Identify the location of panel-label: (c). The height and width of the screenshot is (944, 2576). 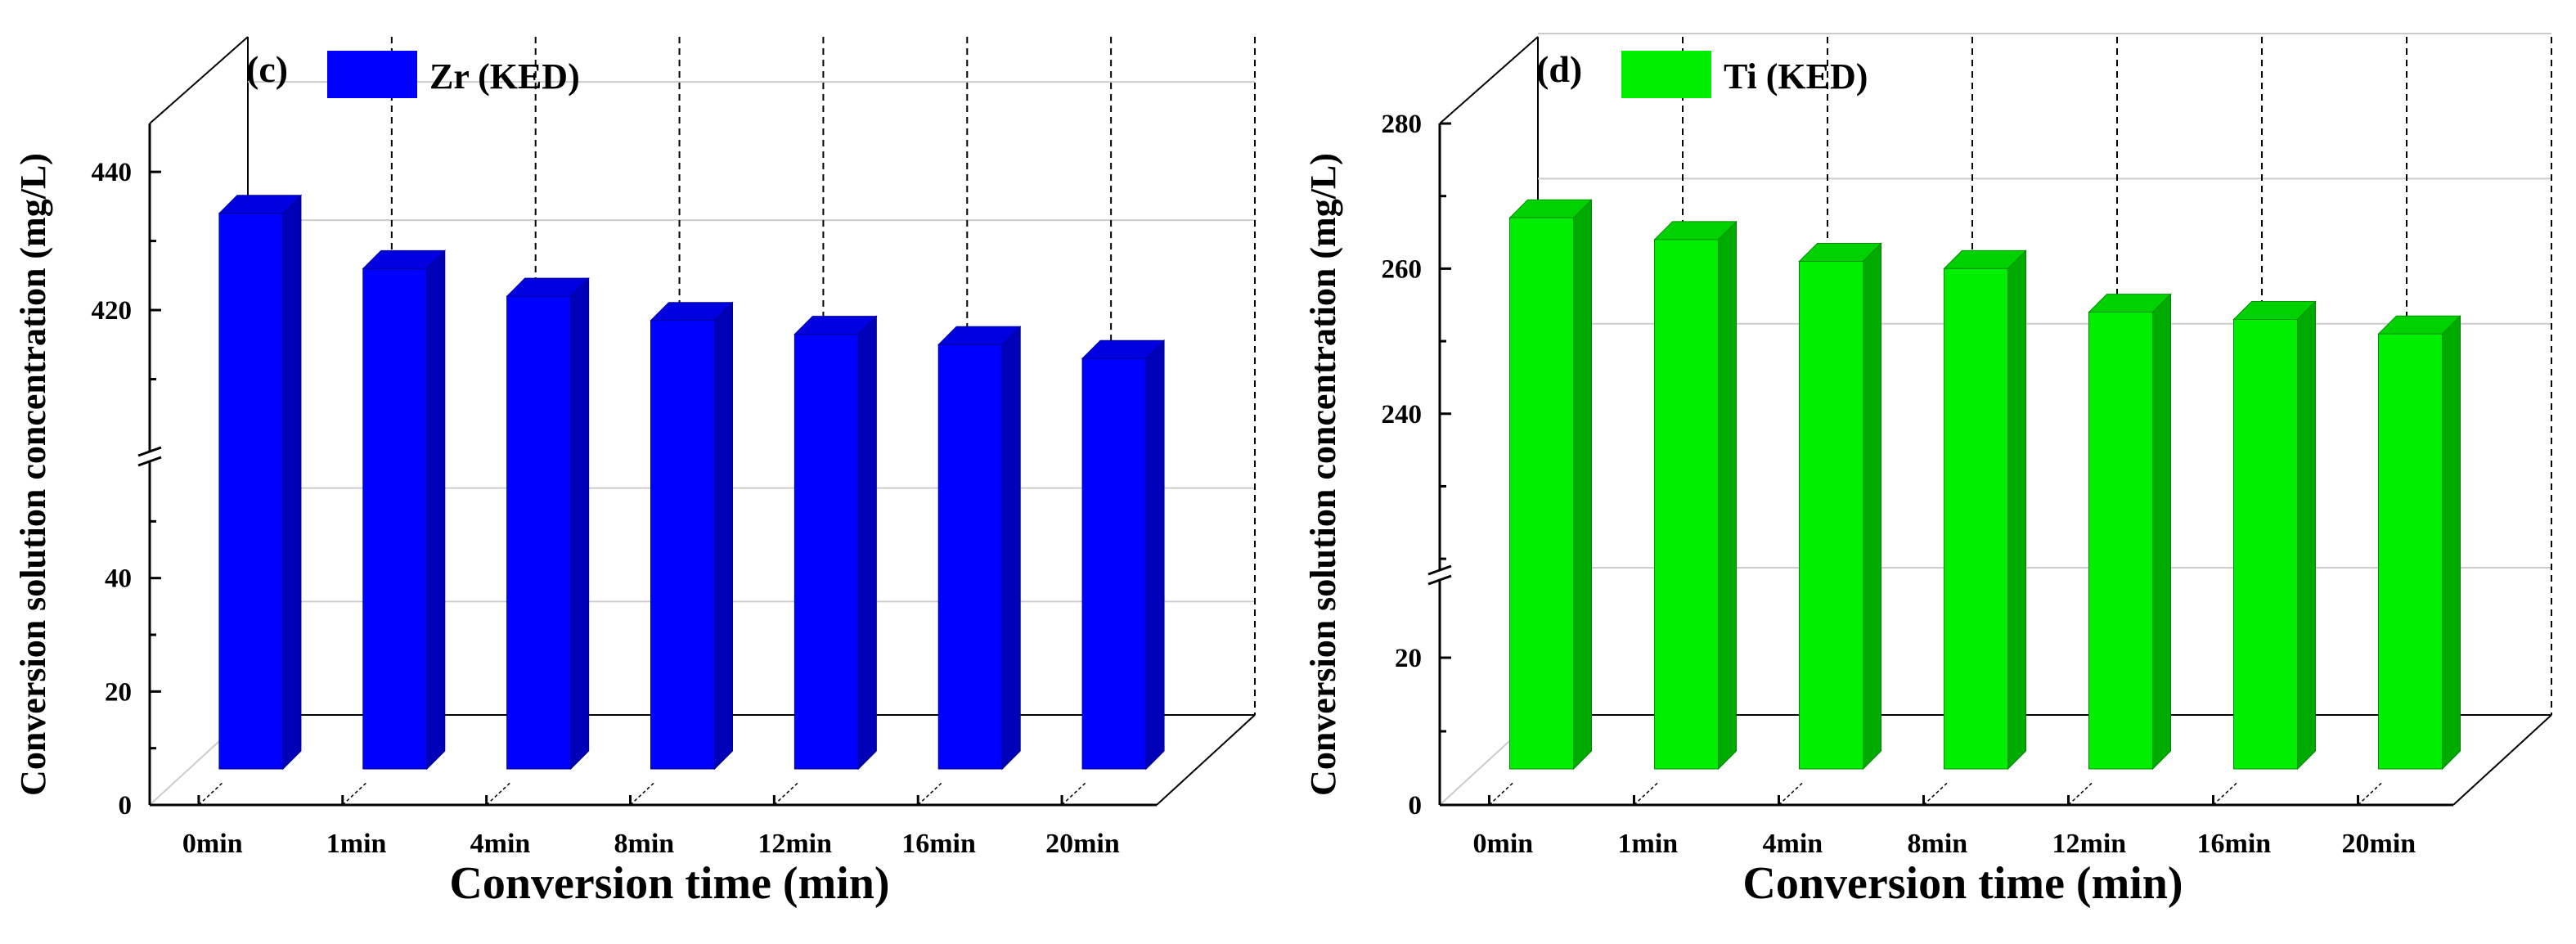
(267, 69).